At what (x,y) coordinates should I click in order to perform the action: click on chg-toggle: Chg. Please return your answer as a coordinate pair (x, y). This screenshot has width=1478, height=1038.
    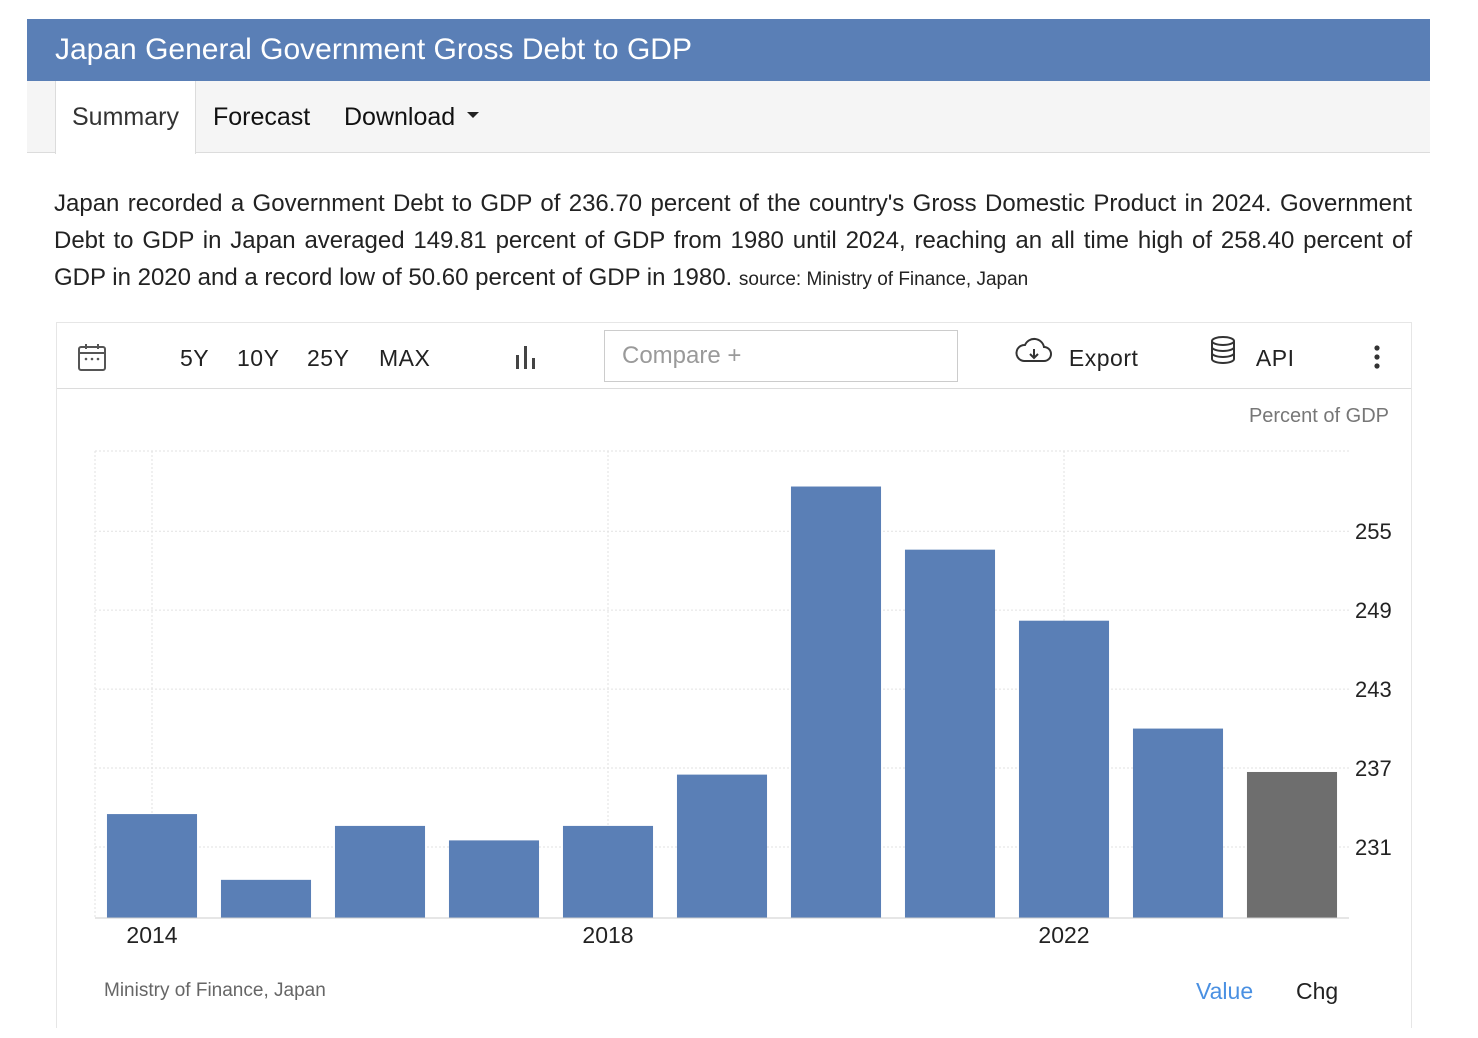
    Looking at the image, I should click on (1317, 991).